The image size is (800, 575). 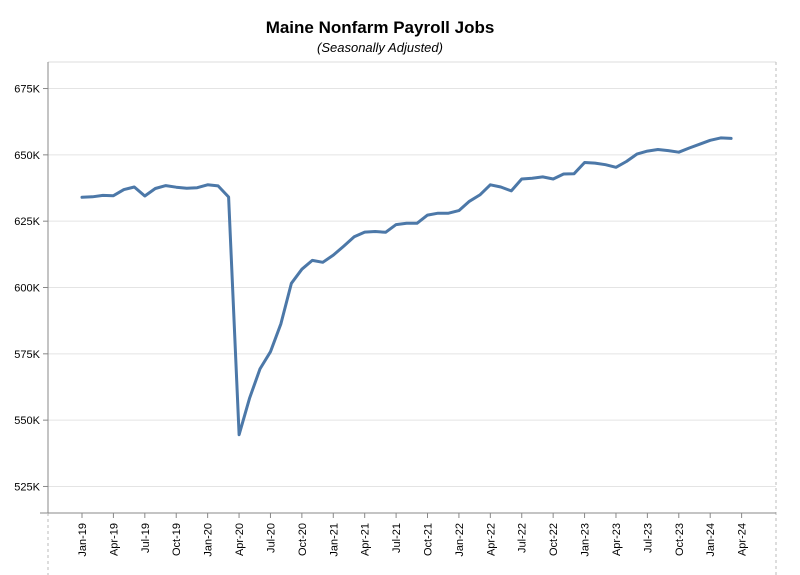 What do you see at coordinates (680, 539) in the screenshot?
I see `x-tick-label: Oct-23` at bounding box center [680, 539].